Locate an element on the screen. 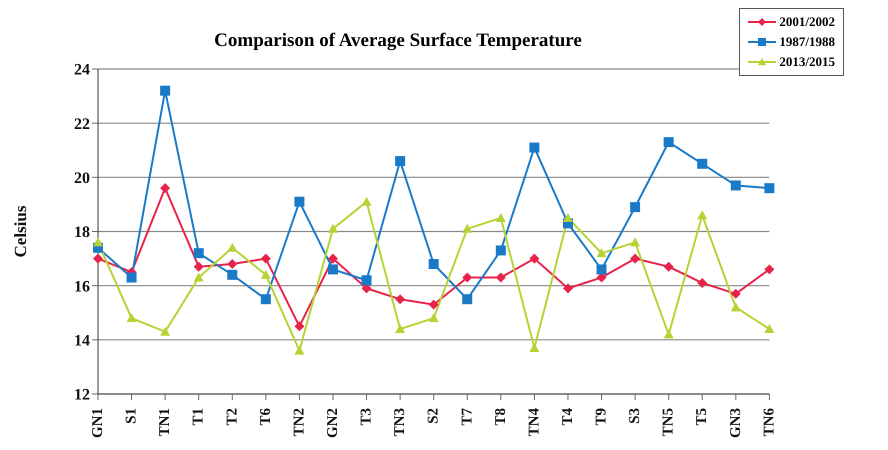 The width and height of the screenshot is (888, 450). x-tick-label: T5 is located at coordinates (702, 417).